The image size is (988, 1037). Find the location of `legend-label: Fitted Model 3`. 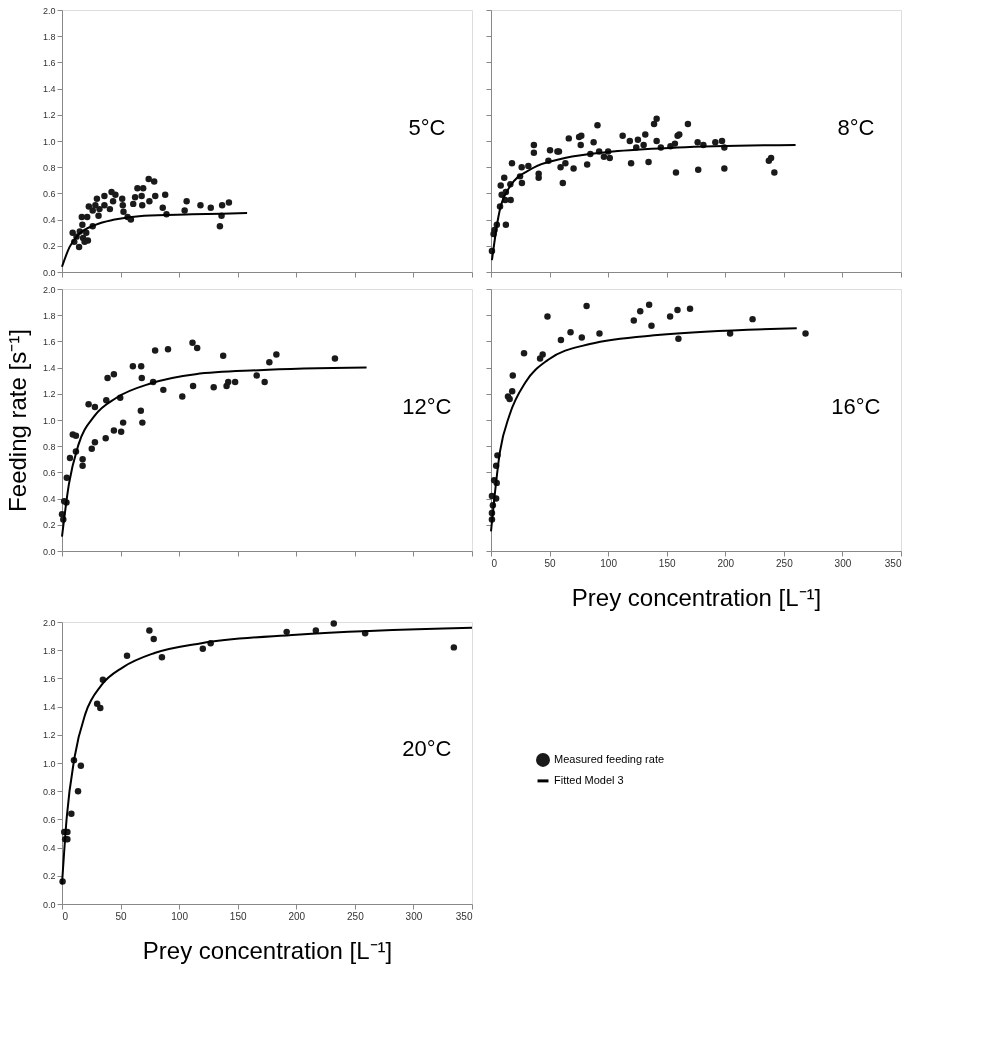

legend-label: Fitted Model 3 is located at coordinates (589, 779).